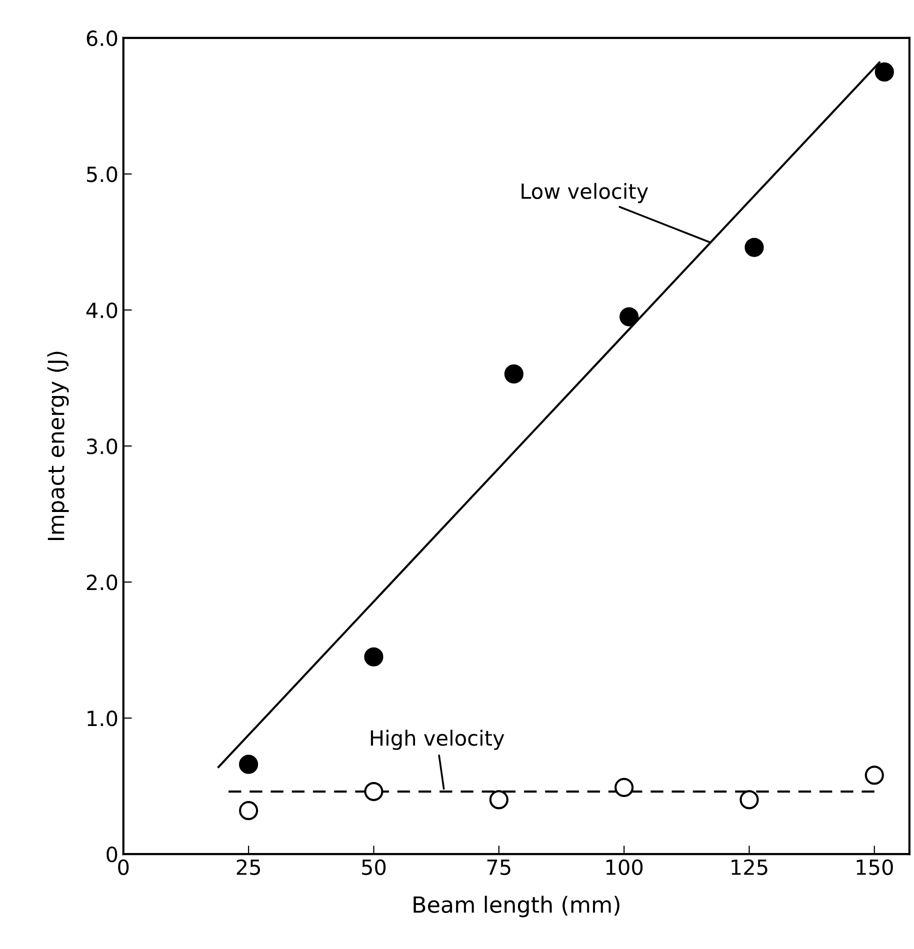 The width and height of the screenshot is (914, 949). What do you see at coordinates (102, 38) in the screenshot?
I see `y-tick-label: 6.0` at bounding box center [102, 38].